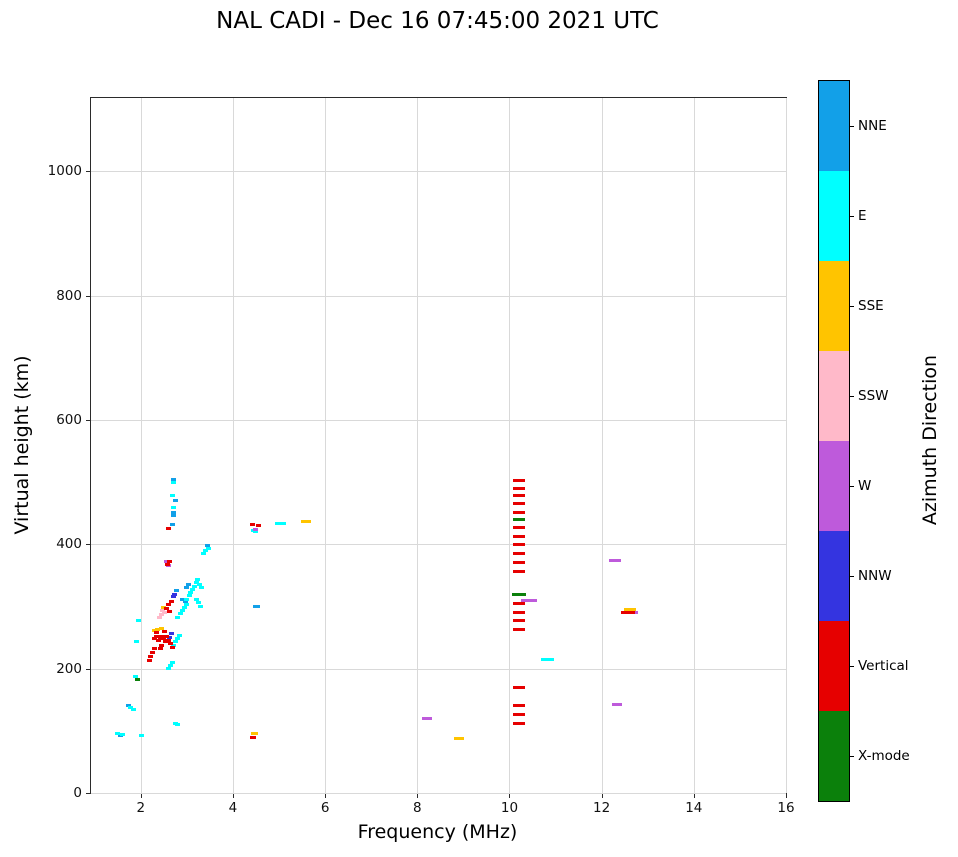  What do you see at coordinates (233, 808) in the screenshot?
I see `x-tick-label: 4` at bounding box center [233, 808].